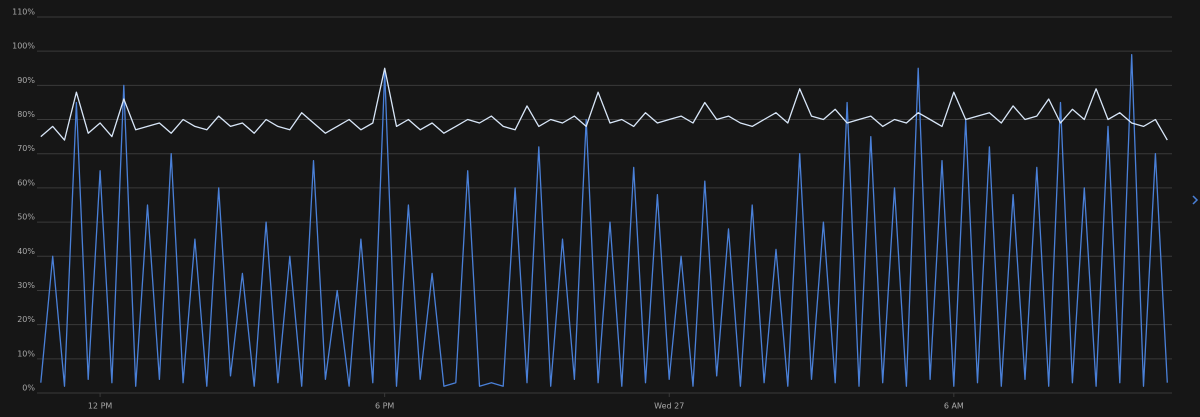 The image size is (1200, 417). I want to click on y-tick-label: 10%, so click(26, 353).